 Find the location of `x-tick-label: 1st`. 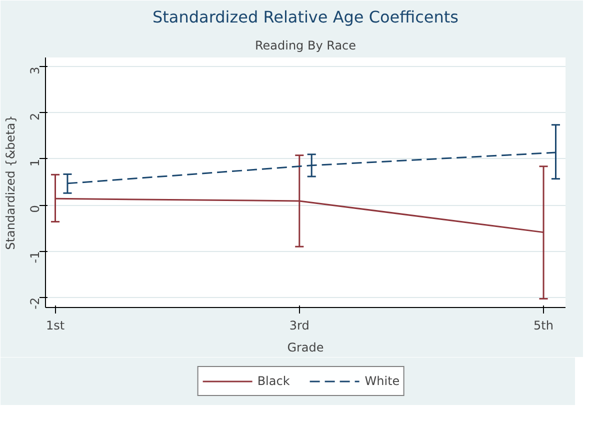

x-tick-label: 1st is located at coordinates (55, 325).